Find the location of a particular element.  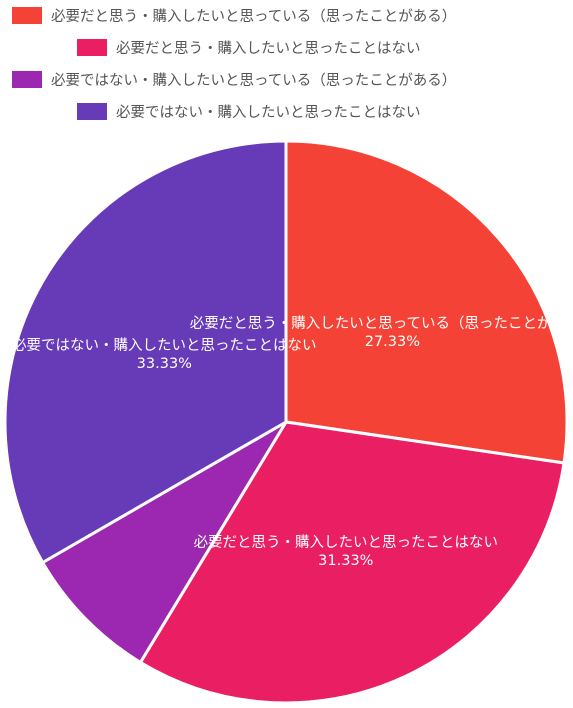

legend-item: 必要ではない・購入したいと思っている（思ったことがある） is located at coordinates (234, 79).